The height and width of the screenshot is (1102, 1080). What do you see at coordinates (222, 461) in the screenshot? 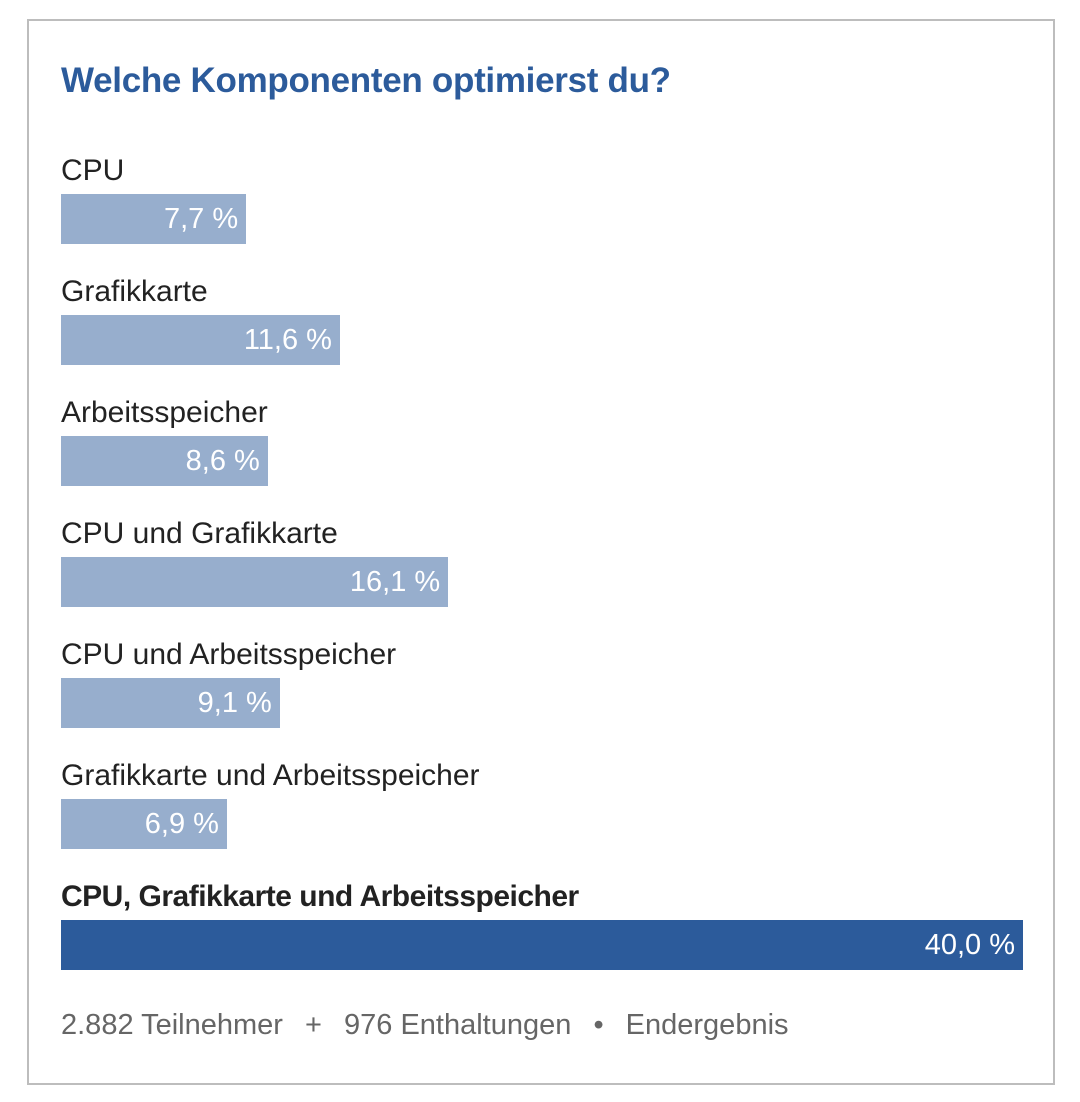
I see `result-value: 8,6 %` at bounding box center [222, 461].